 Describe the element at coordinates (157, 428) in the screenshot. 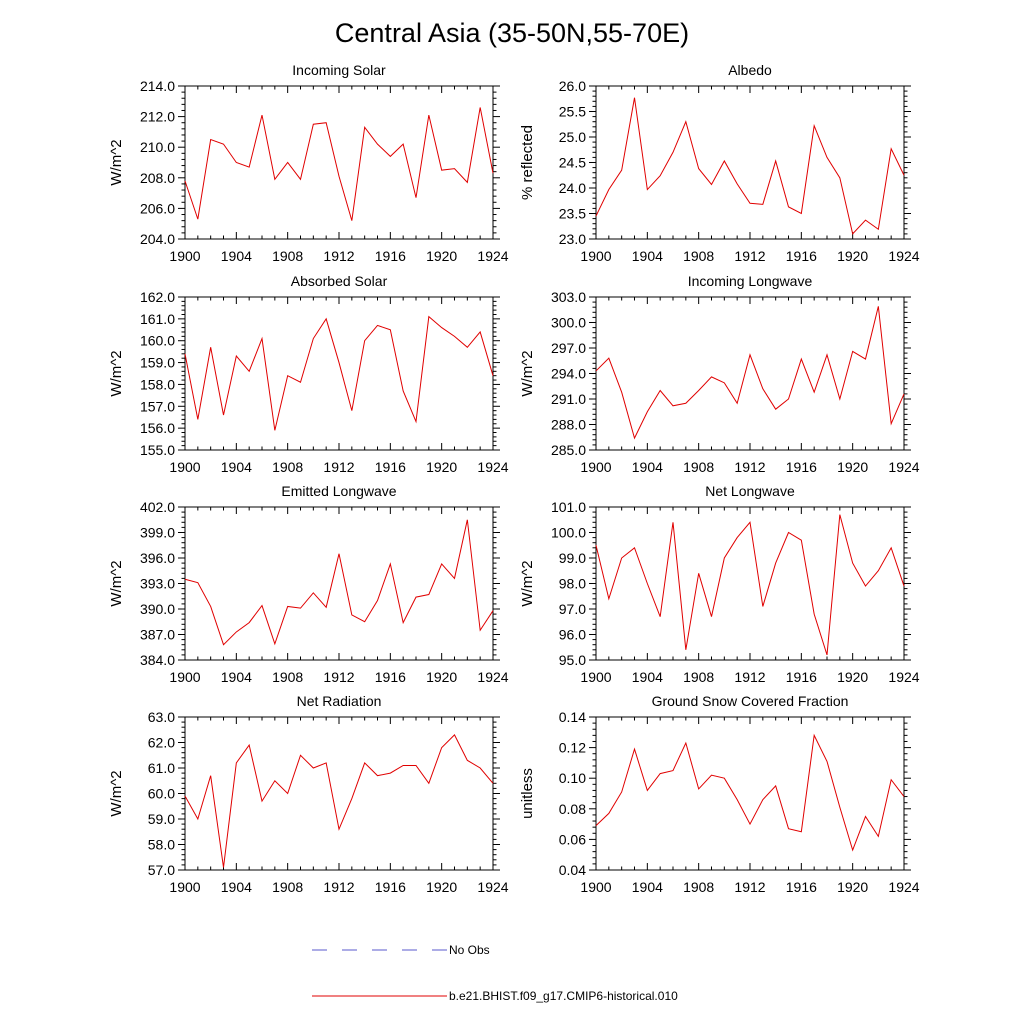

I see `y-tick-label: 156.0` at that location.